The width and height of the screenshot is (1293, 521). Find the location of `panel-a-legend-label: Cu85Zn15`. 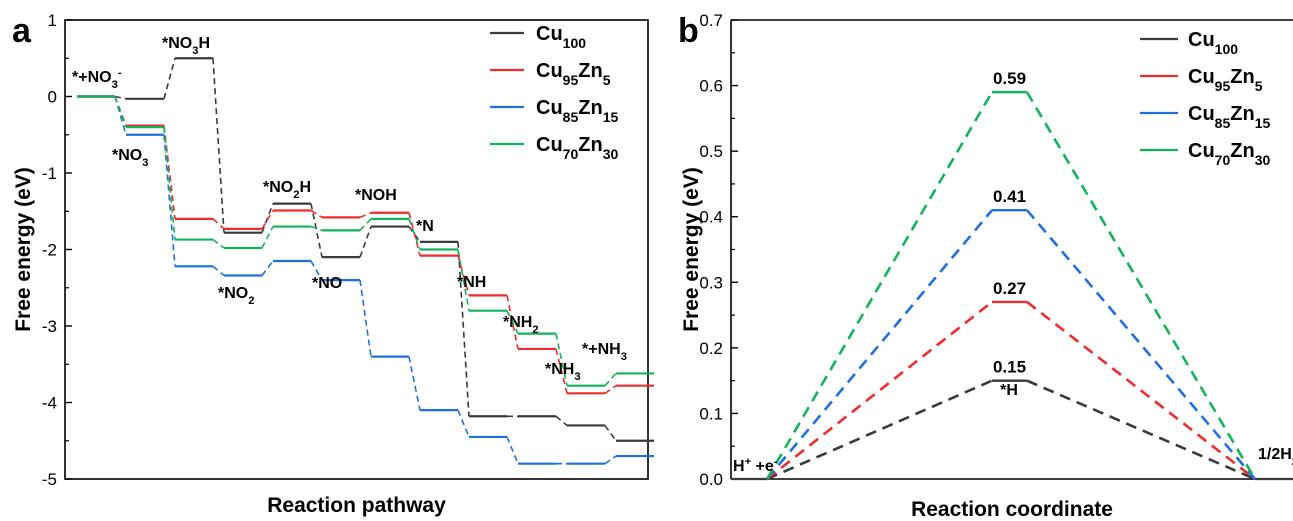

panel-a-legend-label: Cu85Zn15 is located at coordinates (577, 111).